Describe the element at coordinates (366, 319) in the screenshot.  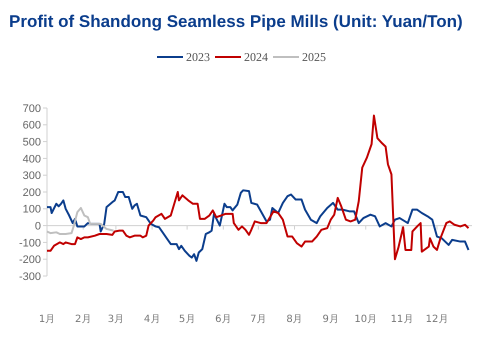
I see `x-tick-label: 10月` at that location.